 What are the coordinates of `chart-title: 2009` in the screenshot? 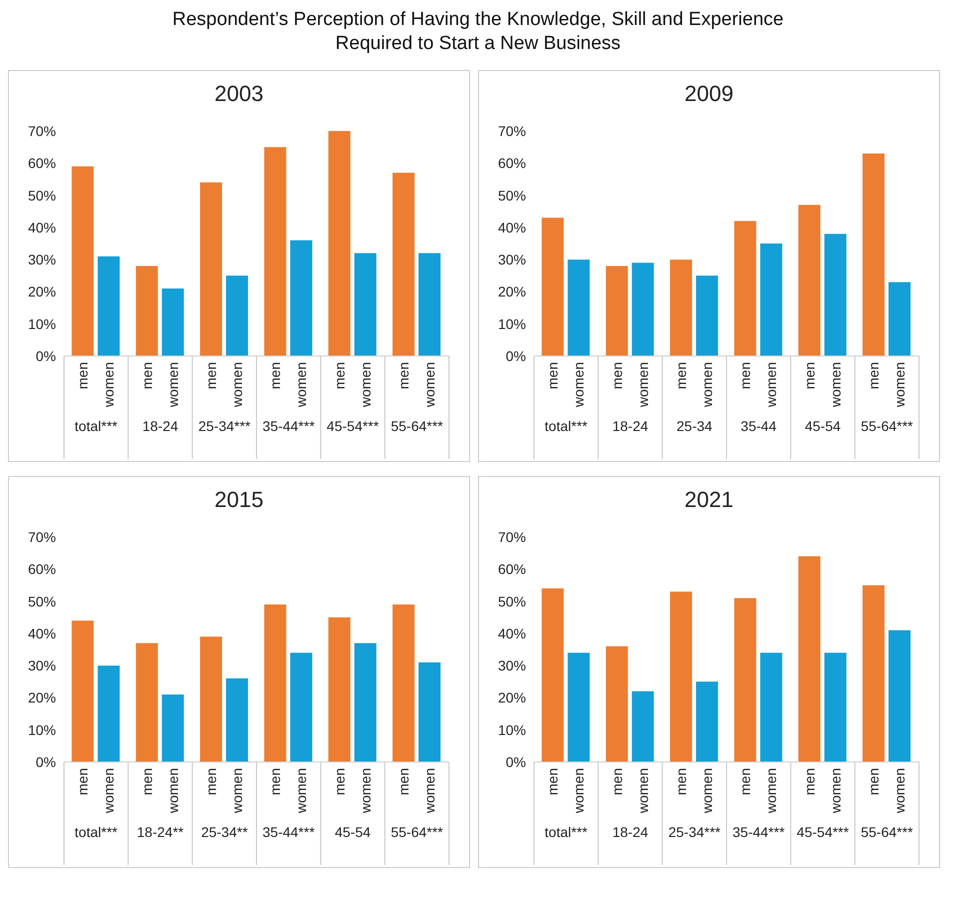 It's located at (709, 93).